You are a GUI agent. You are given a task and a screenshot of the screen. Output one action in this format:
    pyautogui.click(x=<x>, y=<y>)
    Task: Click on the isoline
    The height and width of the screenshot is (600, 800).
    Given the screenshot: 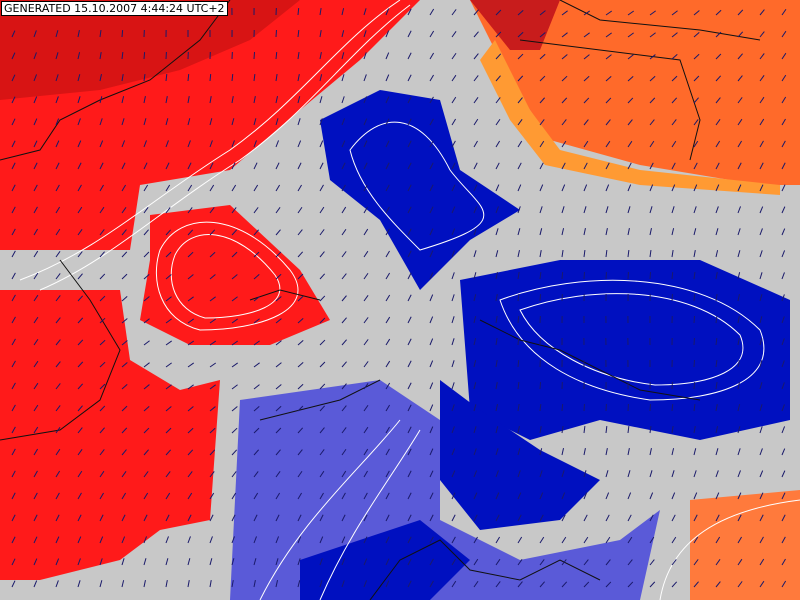 What is the action you would take?
    pyautogui.click(x=632, y=340)
    